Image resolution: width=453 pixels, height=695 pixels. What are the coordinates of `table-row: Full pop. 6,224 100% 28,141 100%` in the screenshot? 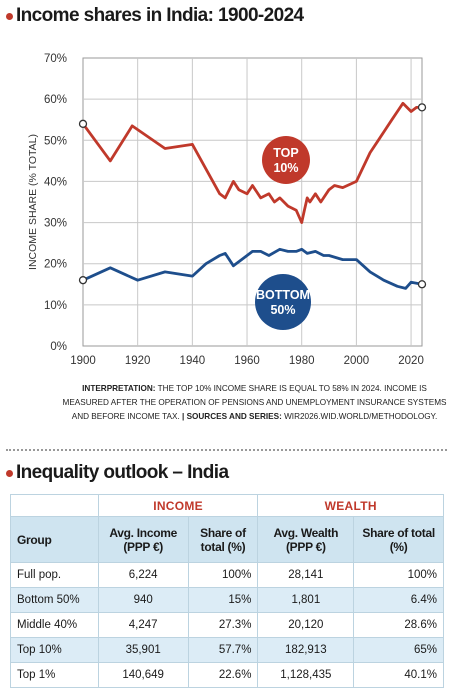 It's located at (227, 575).